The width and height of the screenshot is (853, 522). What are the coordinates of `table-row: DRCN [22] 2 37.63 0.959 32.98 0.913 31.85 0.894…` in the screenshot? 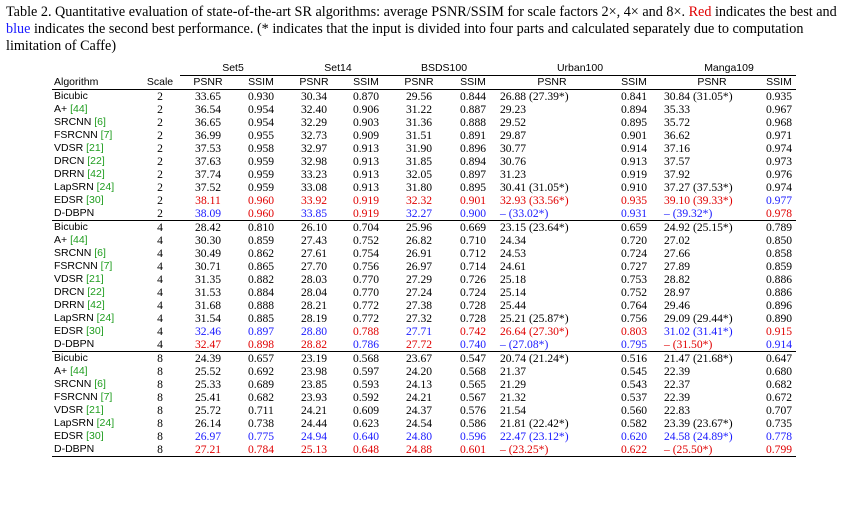 It's located at (424, 161).